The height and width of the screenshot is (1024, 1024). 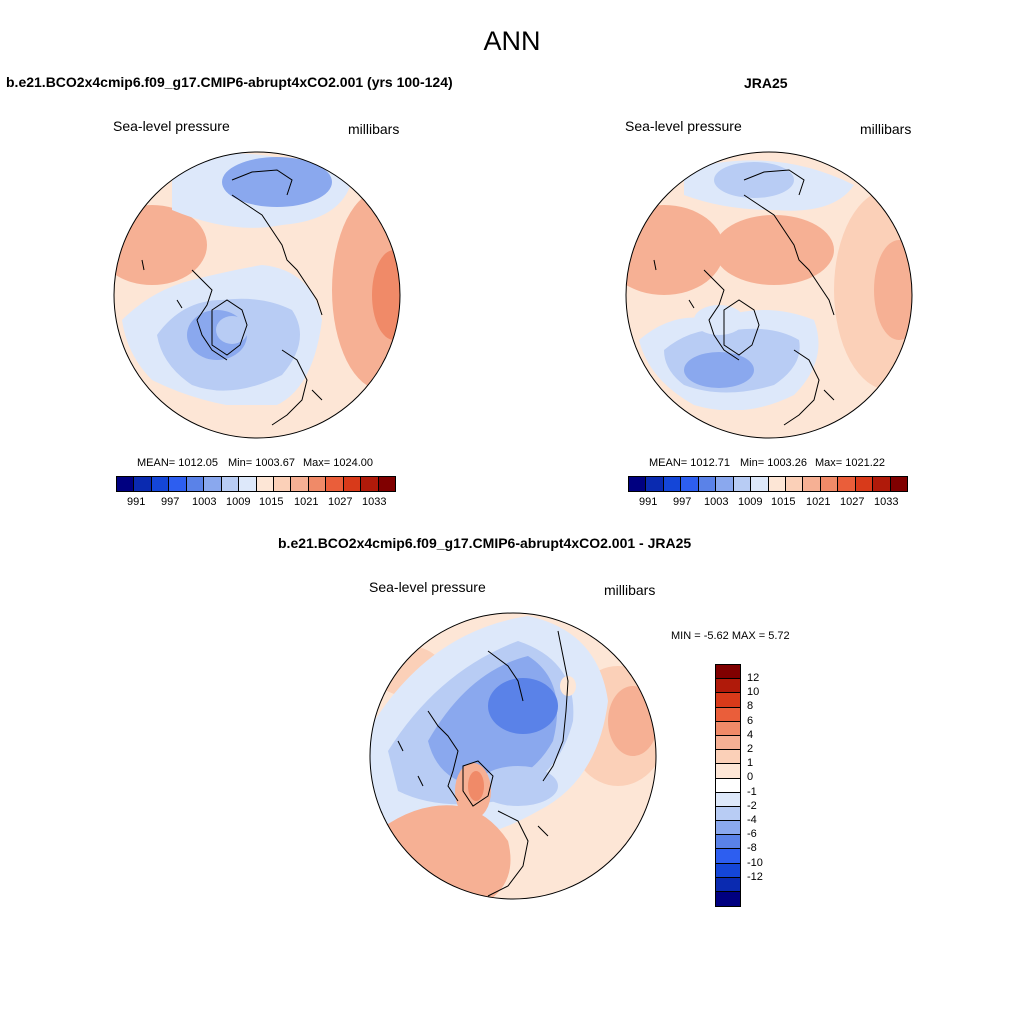 I want to click on panel1-tick: 1033, so click(x=374, y=502).